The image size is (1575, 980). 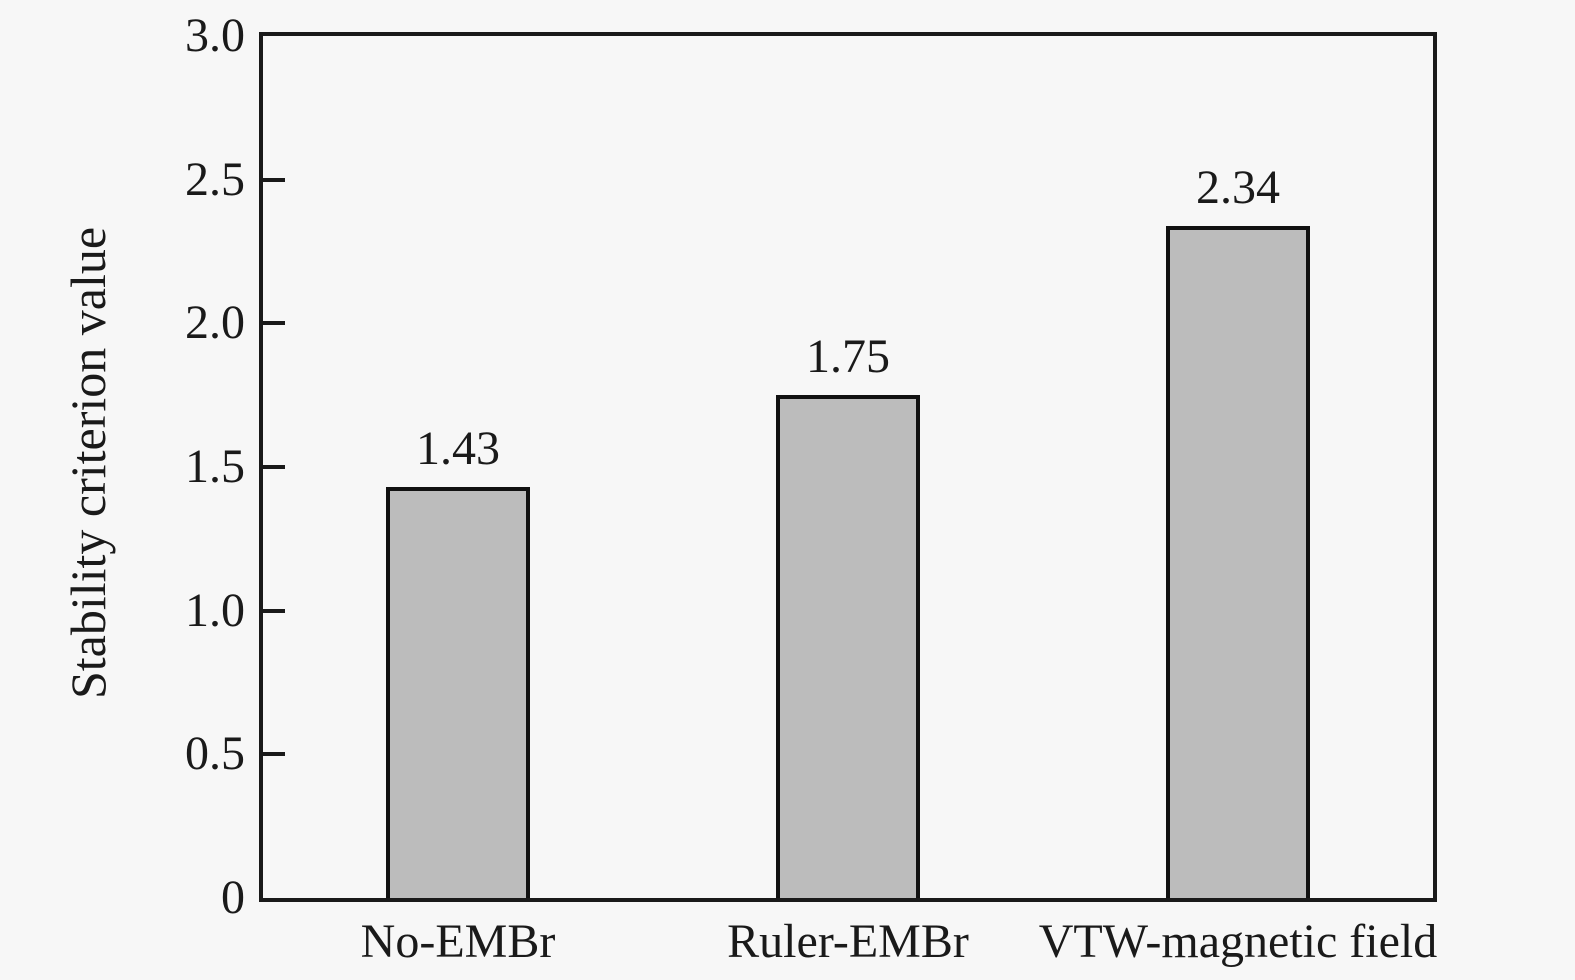 What do you see at coordinates (215, 179) in the screenshot?
I see `y-tick-label: 2.5` at bounding box center [215, 179].